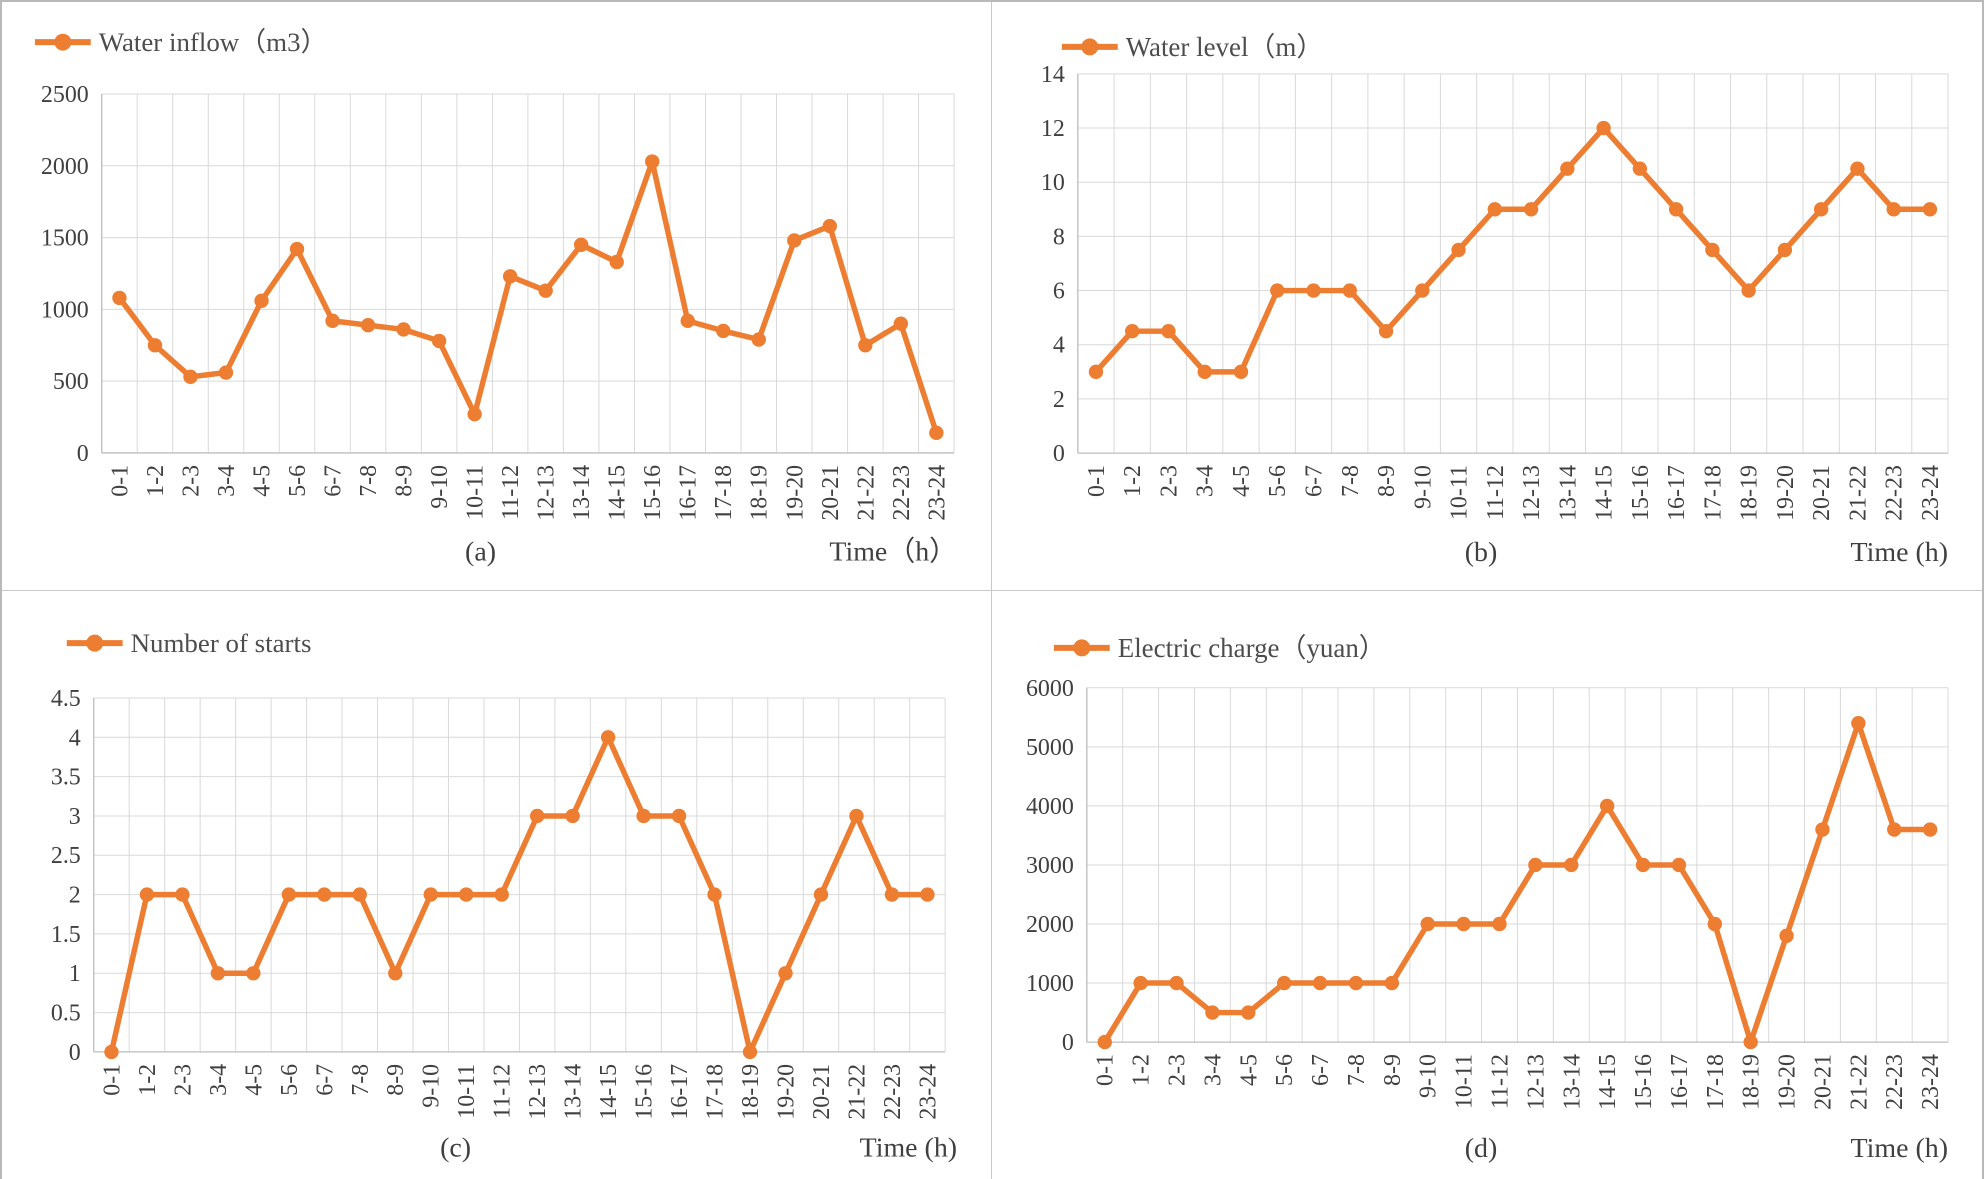 Image resolution: width=1984 pixels, height=1179 pixels. Describe the element at coordinates (547, 493) in the screenshot. I see `x-tick-label: 12-13` at that location.